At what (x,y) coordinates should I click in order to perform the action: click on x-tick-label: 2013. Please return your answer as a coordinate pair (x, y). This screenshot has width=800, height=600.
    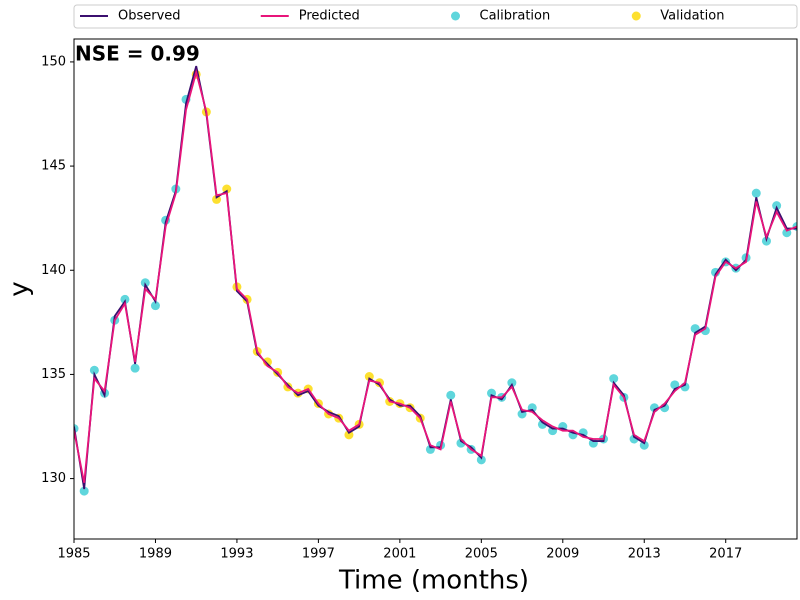
    Looking at the image, I should click on (644, 554).